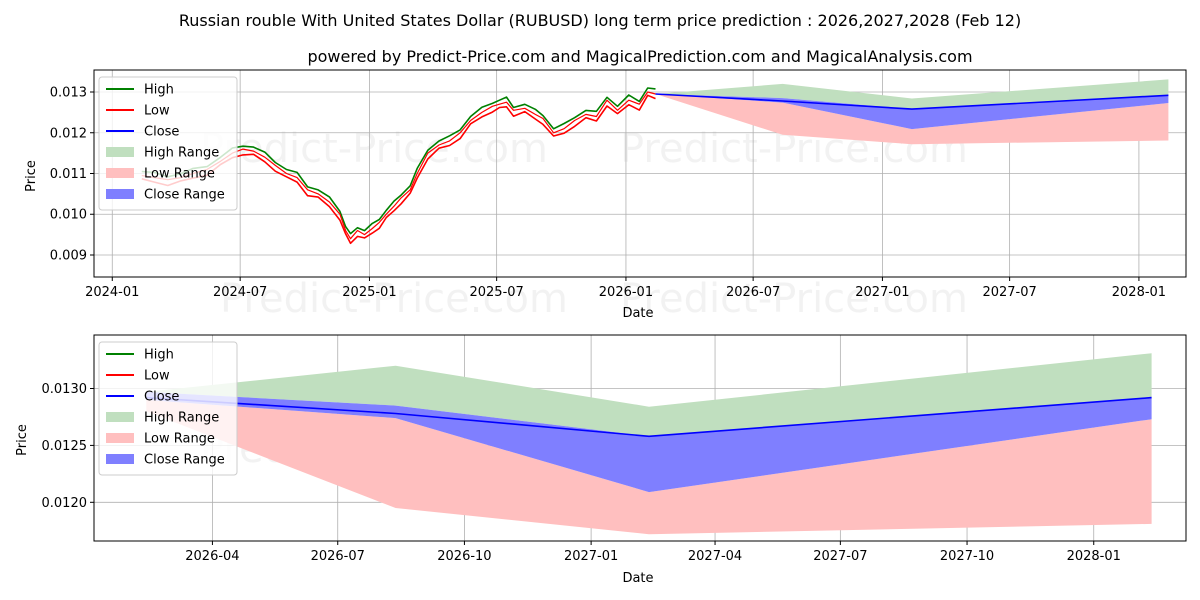 This screenshot has height=600, width=1200. I want to click on bottom-x-tick-label: 2026-07, so click(338, 556).